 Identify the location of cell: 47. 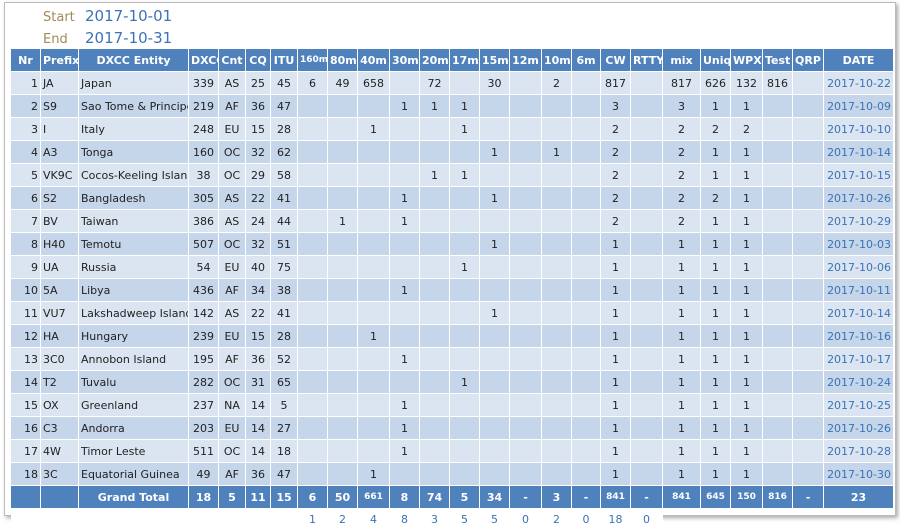
(284, 106).